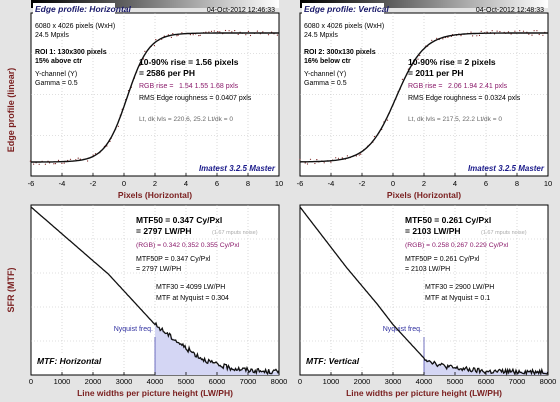 This screenshot has height=402, width=560. Describe the element at coordinates (155, 195) in the screenshot. I see `x-axis-label: Pixels (Horizontal)` at that location.